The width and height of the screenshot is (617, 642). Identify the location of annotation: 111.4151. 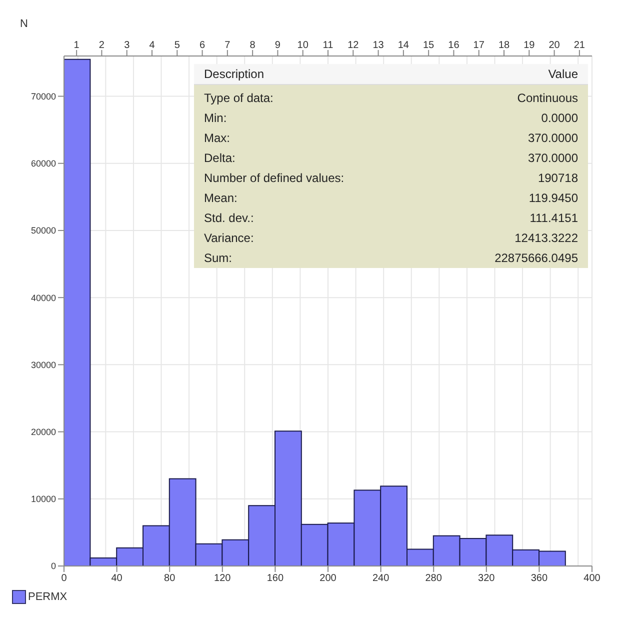
(554, 218).